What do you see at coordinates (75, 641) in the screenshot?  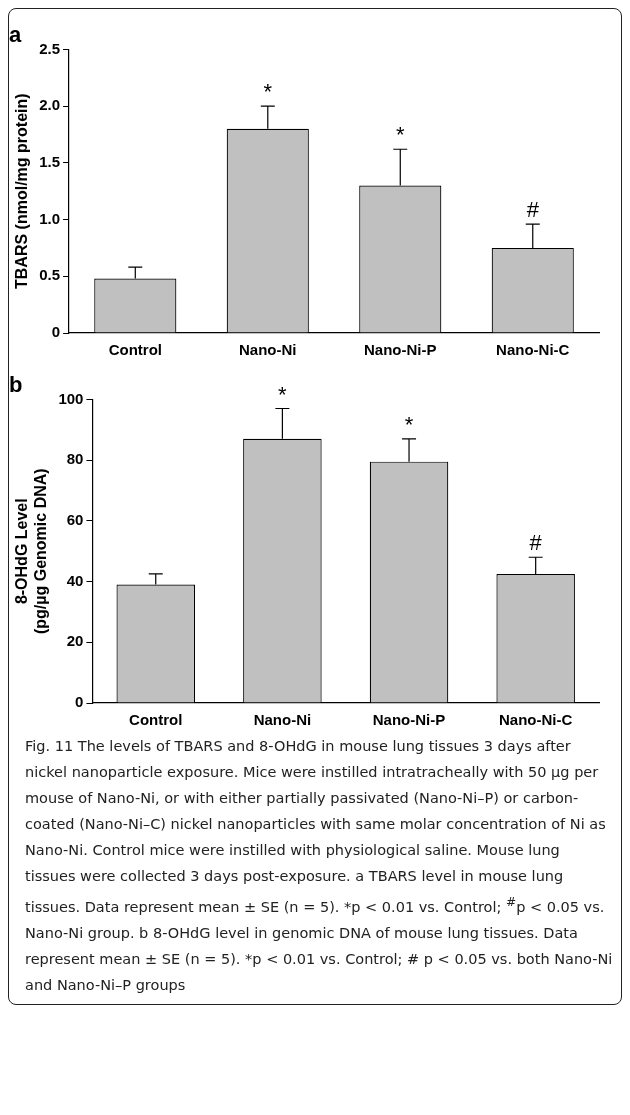 I see `y-tick-label: 20` at bounding box center [75, 641].